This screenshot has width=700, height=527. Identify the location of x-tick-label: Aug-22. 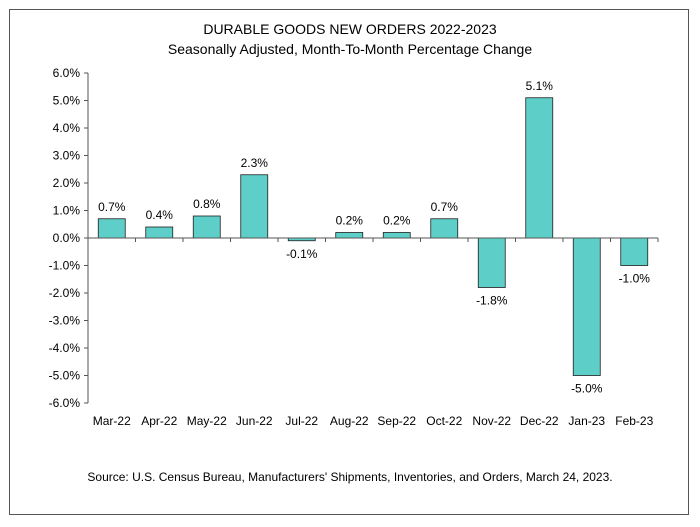
(349, 421).